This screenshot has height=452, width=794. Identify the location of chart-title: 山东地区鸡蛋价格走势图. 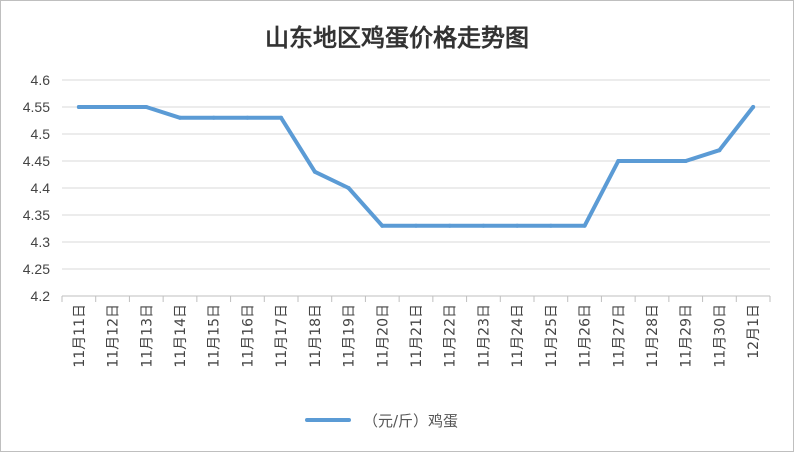
(397, 38).